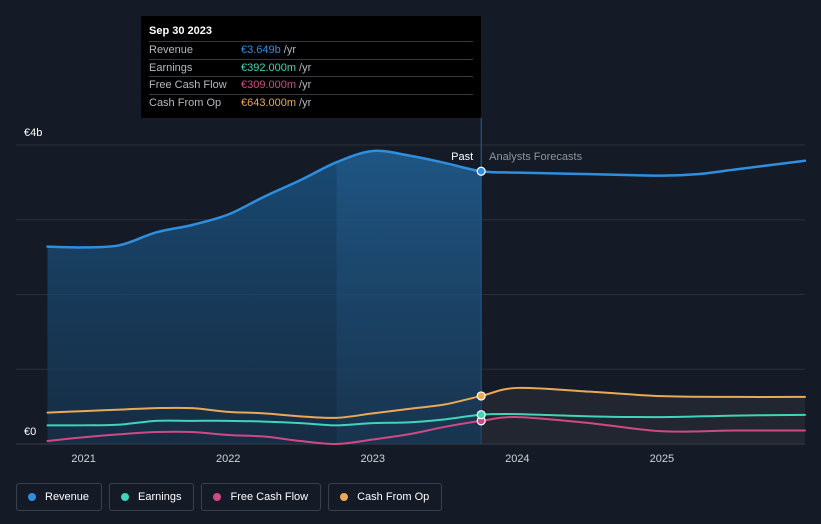 Image resolution: width=821 pixels, height=524 pixels. I want to click on tooltip-label: Free Cash Flow, so click(188, 85).